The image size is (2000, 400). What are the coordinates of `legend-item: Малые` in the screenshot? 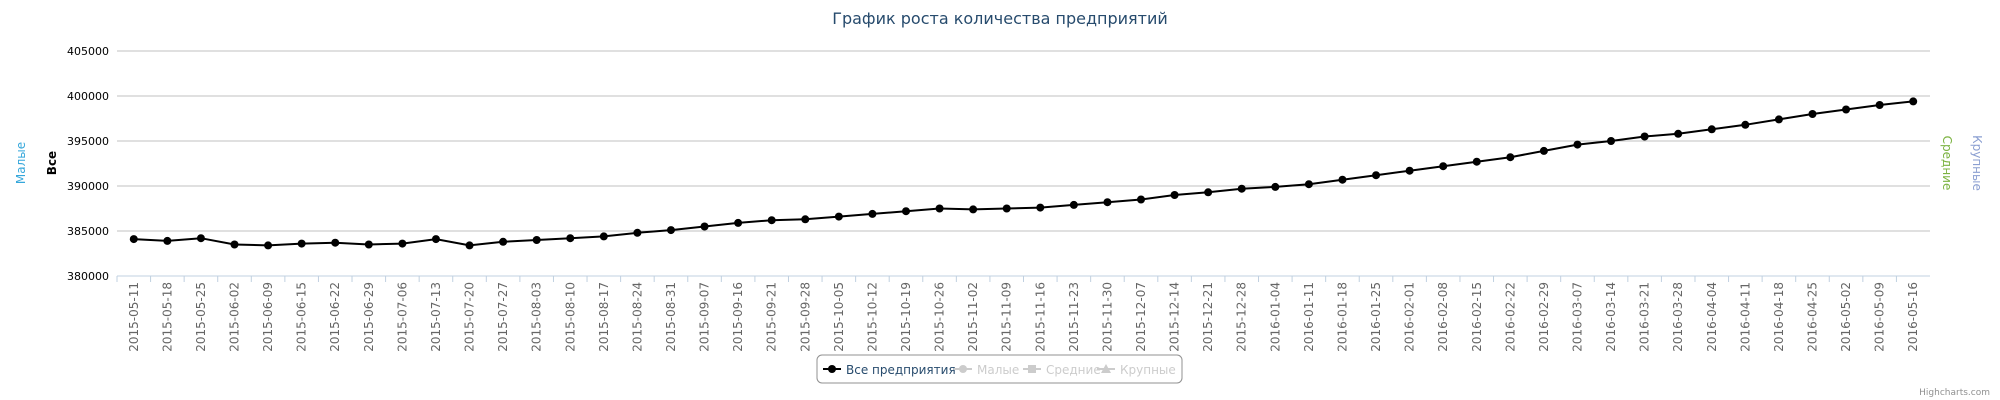 It's located at (986, 370).